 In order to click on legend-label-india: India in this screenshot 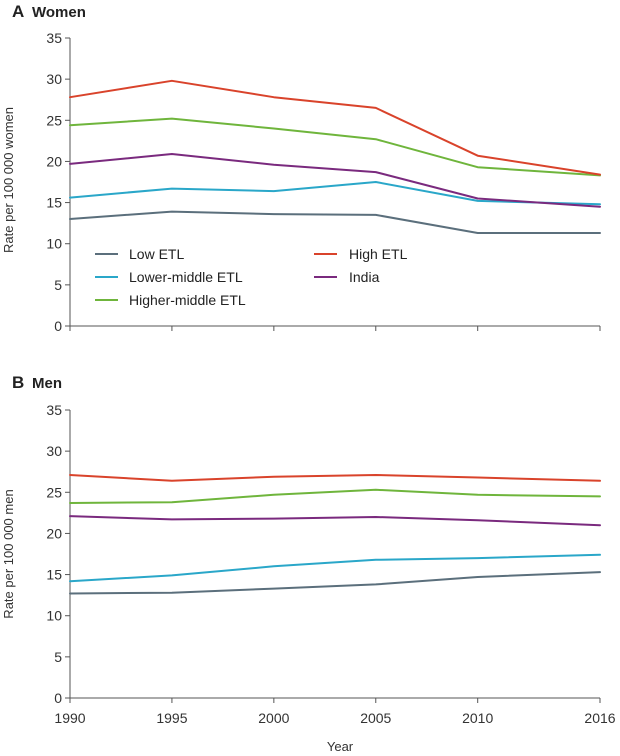, I will do `click(364, 277)`.